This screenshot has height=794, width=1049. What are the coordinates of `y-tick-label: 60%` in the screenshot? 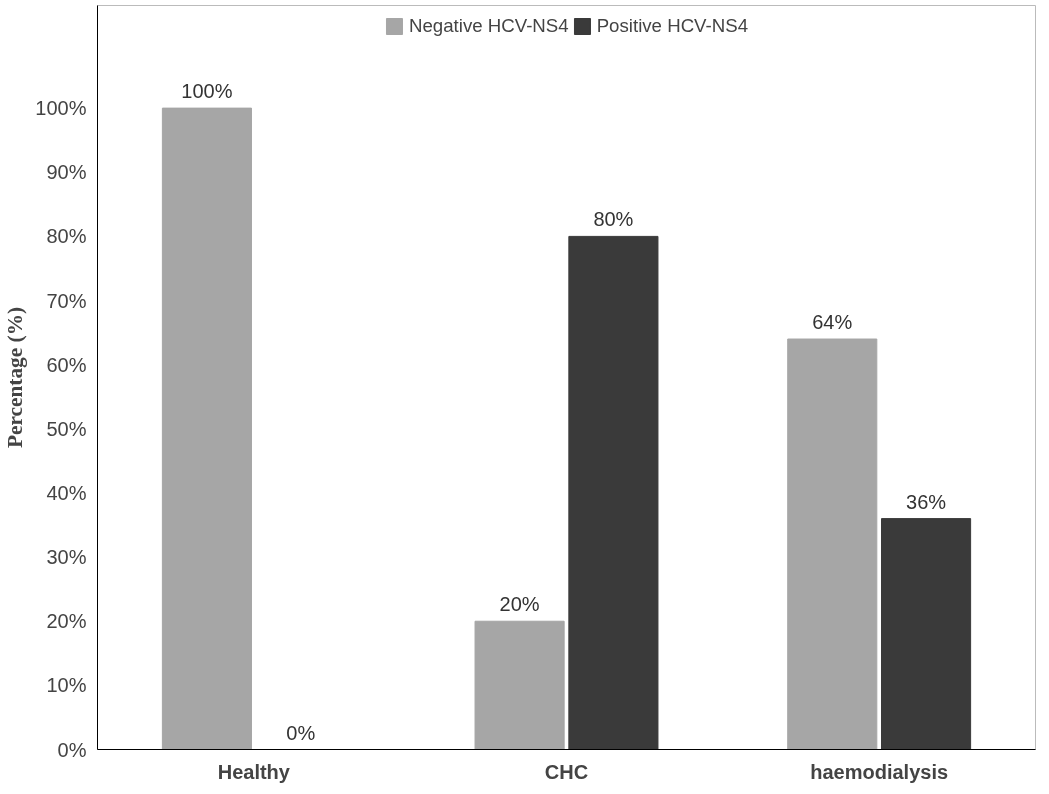 It's located at (66, 364).